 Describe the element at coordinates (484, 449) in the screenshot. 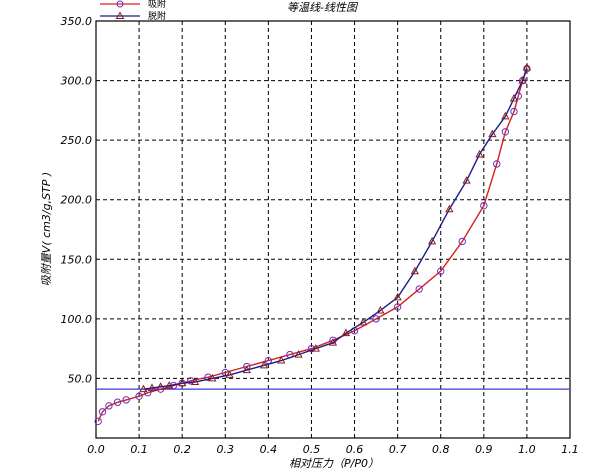

I see `x-tick-label: 0.9` at that location.